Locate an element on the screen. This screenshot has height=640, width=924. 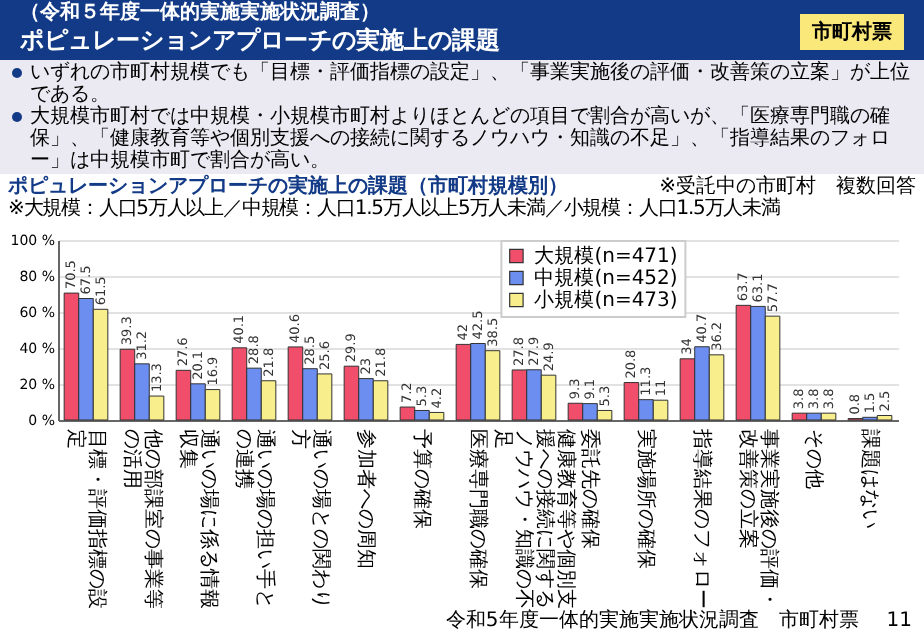
text: ※大規模：人口5万人以上／中規模：人口1.5万人以上5万人未満／小規模：人口1.5万人未満 is located at coordinates (394, 209).